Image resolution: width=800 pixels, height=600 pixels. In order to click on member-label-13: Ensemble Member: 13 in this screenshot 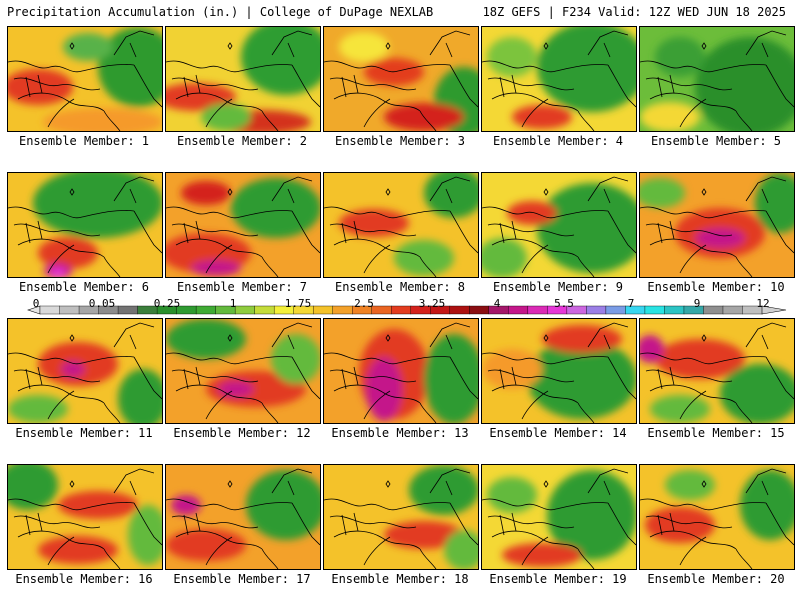, I will do `click(400, 433)`.